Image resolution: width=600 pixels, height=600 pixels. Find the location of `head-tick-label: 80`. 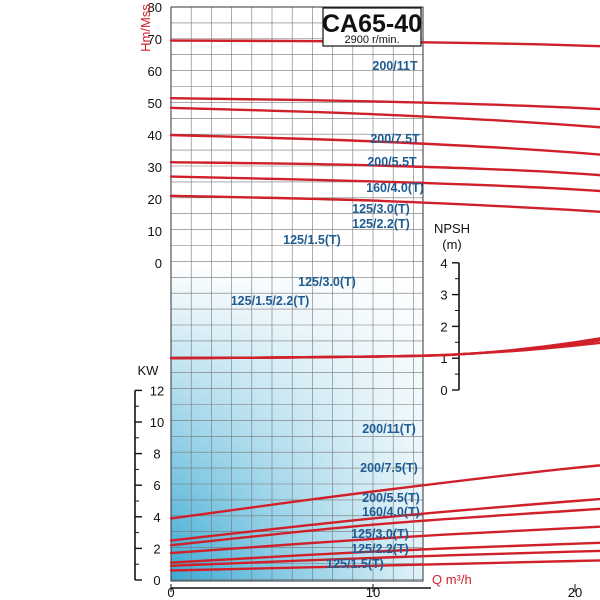

head-tick-label: 80 is located at coordinates (155, 7).